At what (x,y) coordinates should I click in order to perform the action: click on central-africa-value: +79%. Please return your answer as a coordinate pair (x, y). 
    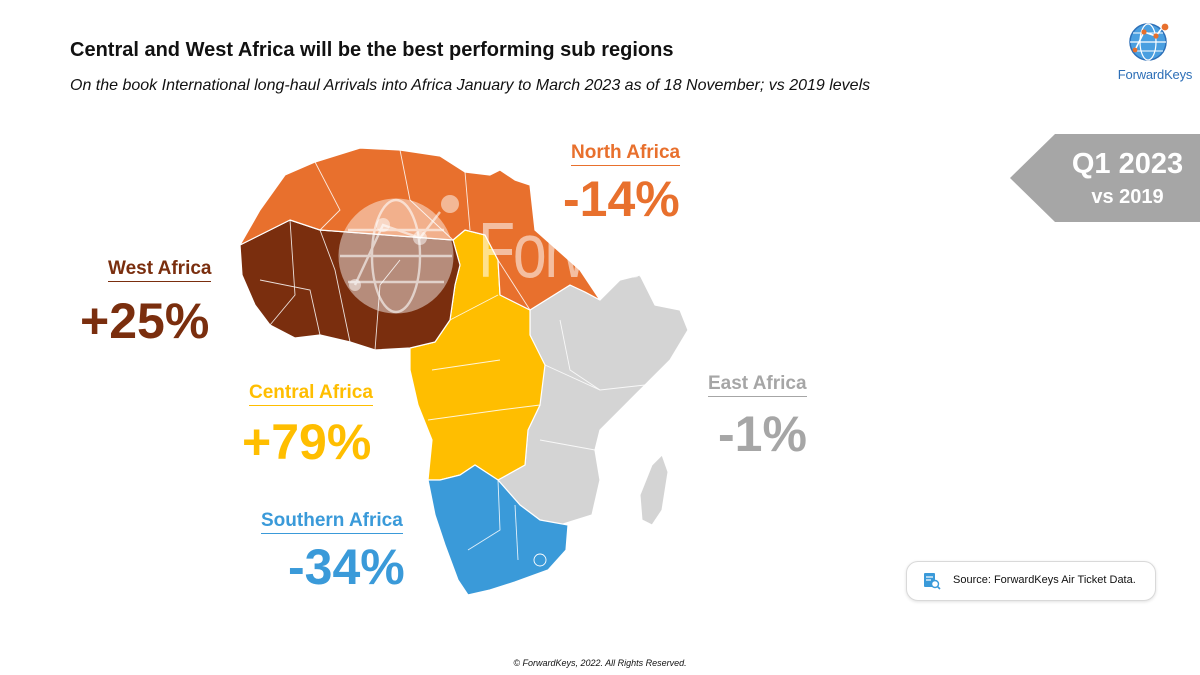
    Looking at the image, I should click on (307, 442).